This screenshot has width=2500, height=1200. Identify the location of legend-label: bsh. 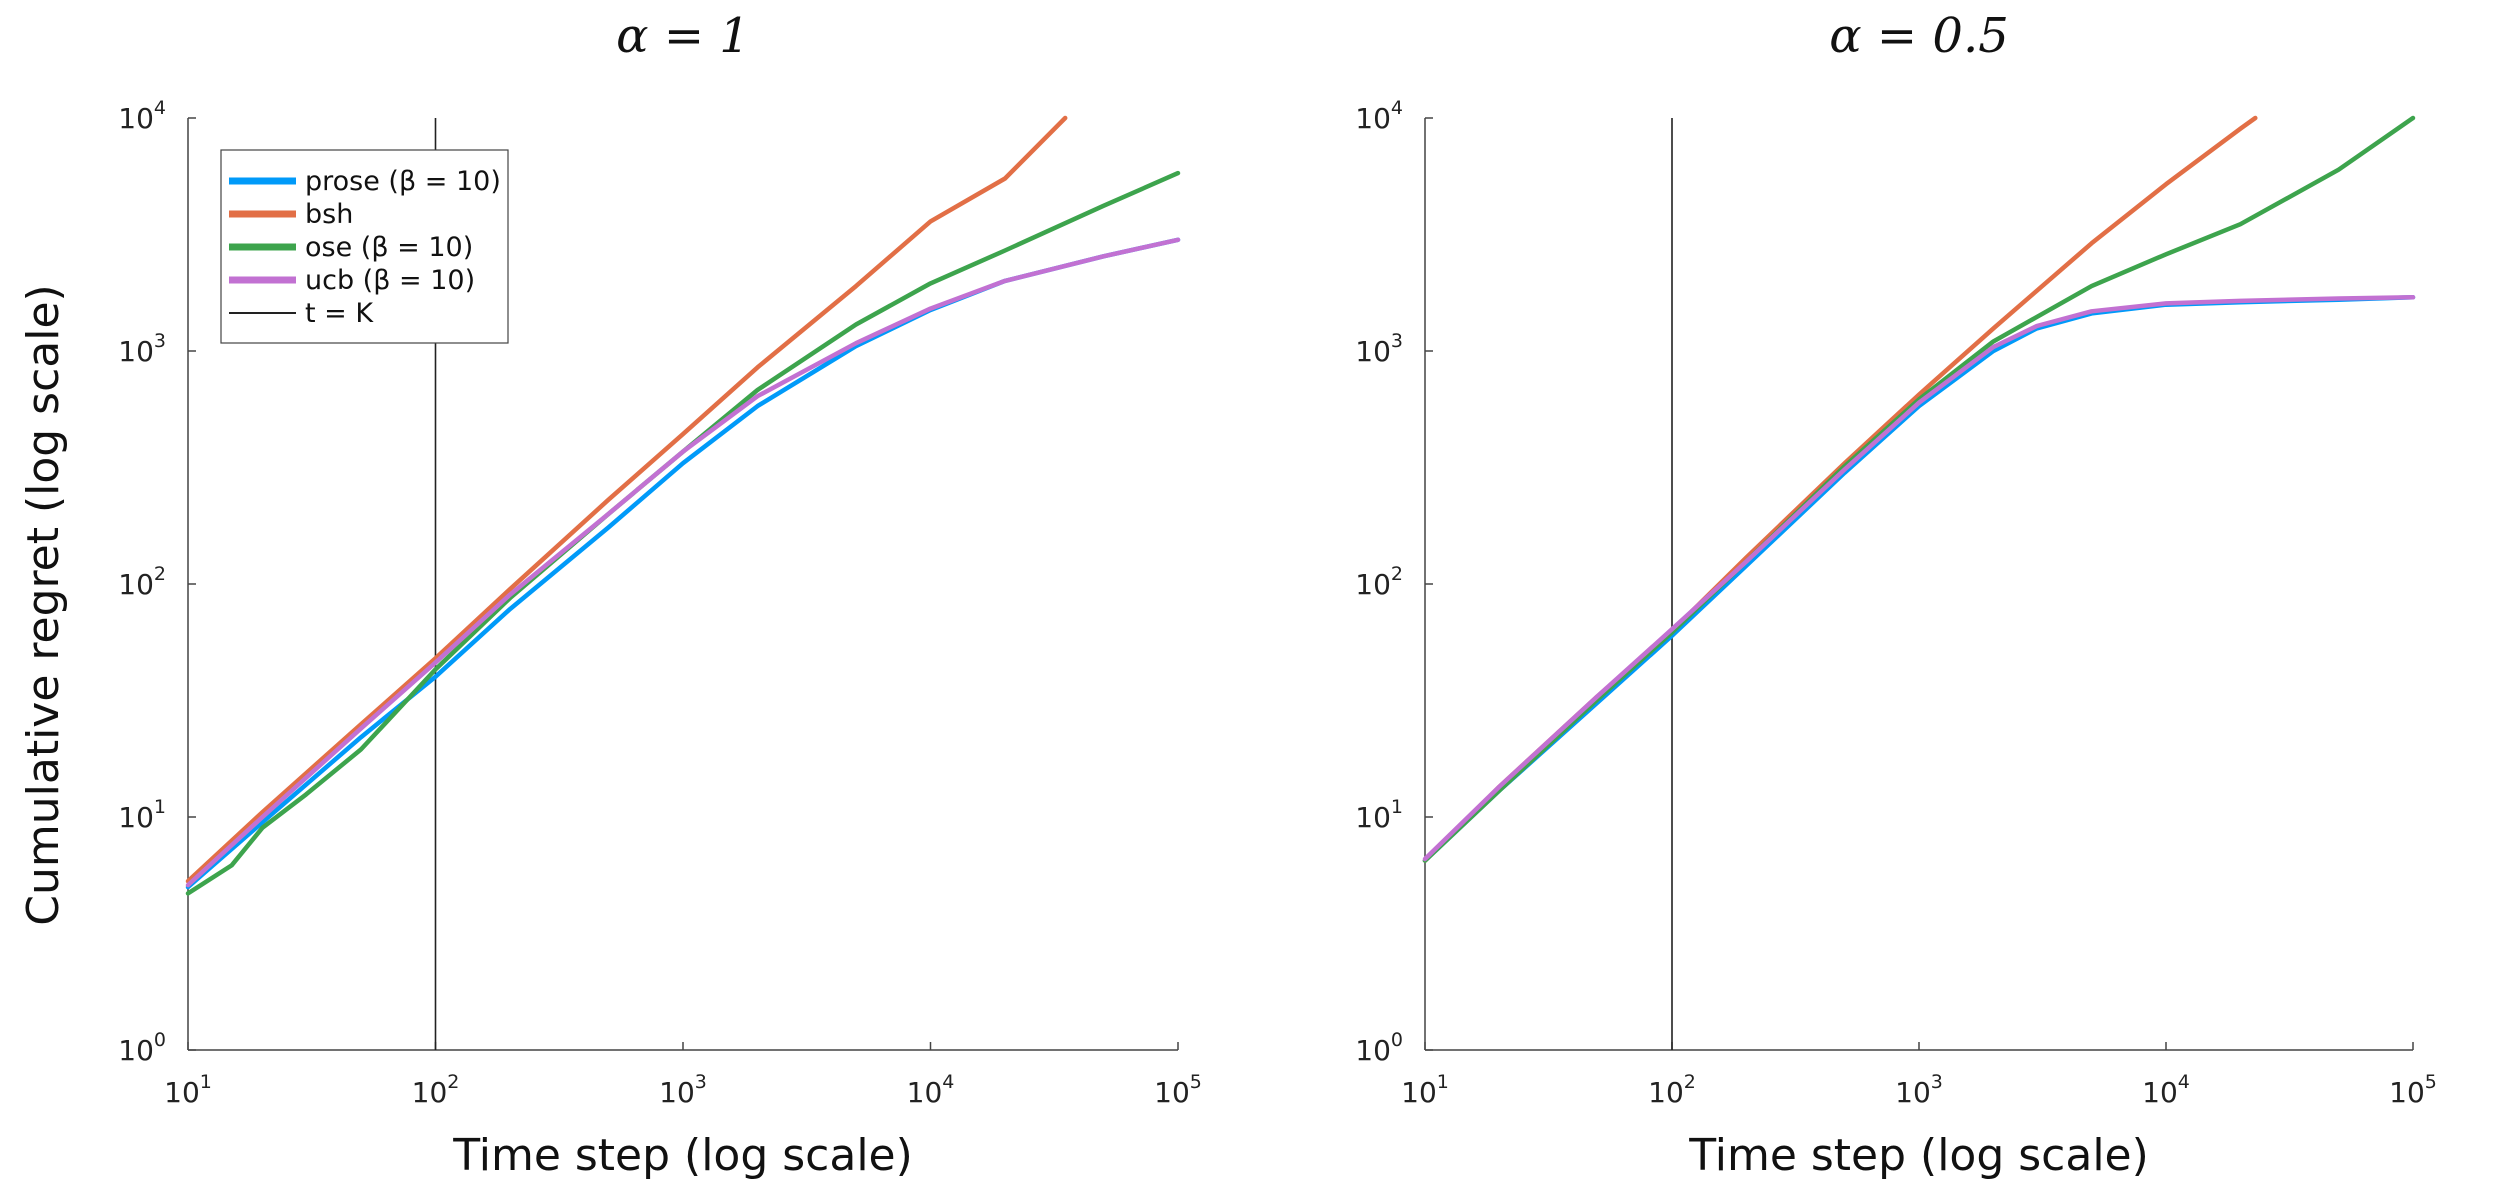
(329, 214).